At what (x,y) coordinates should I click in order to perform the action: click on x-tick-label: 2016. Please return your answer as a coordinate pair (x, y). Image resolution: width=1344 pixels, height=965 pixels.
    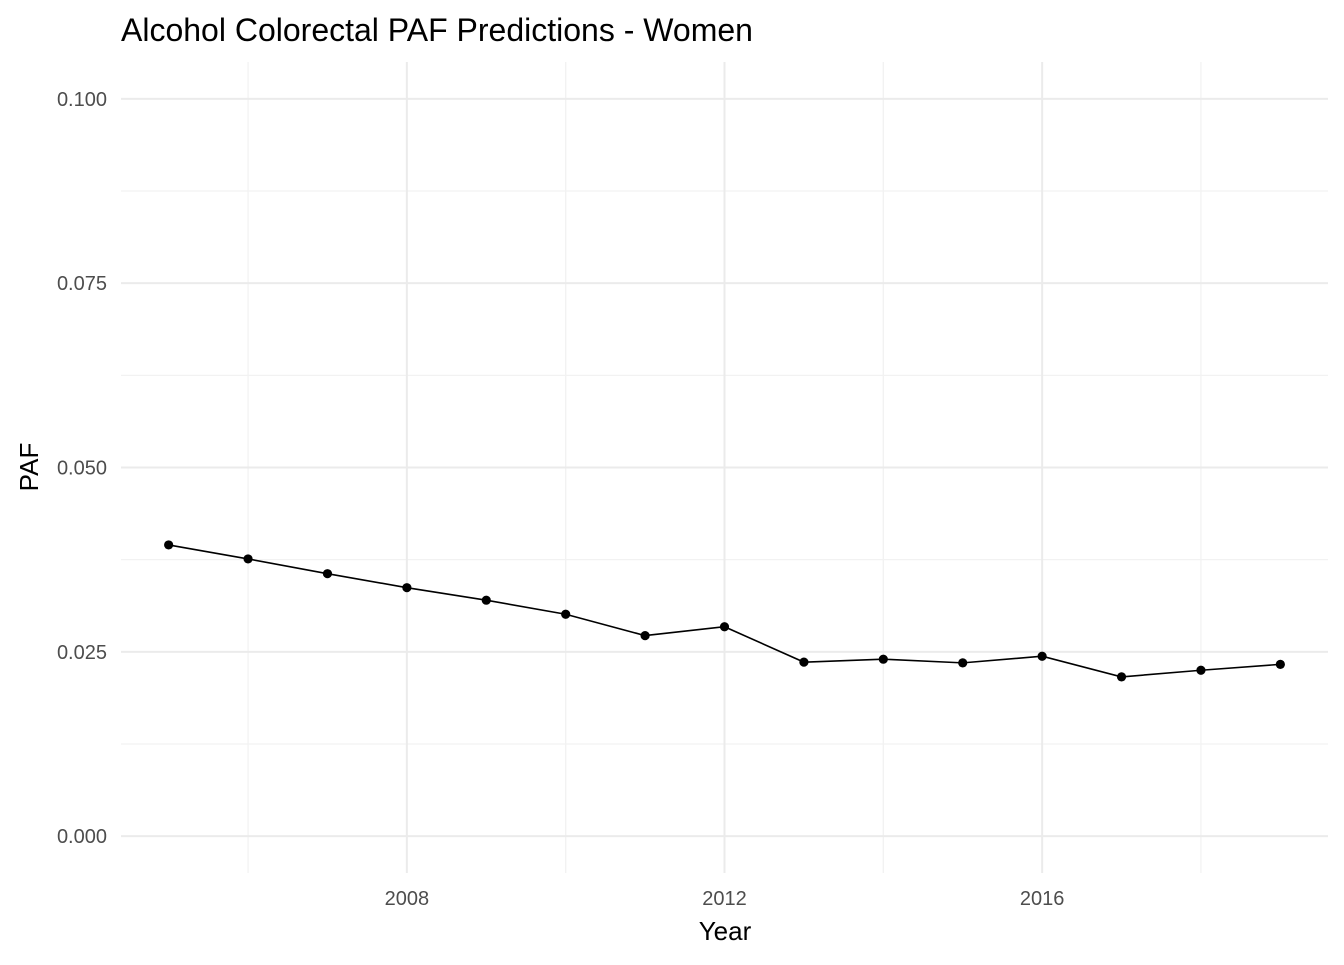
    Looking at the image, I should click on (1042, 899).